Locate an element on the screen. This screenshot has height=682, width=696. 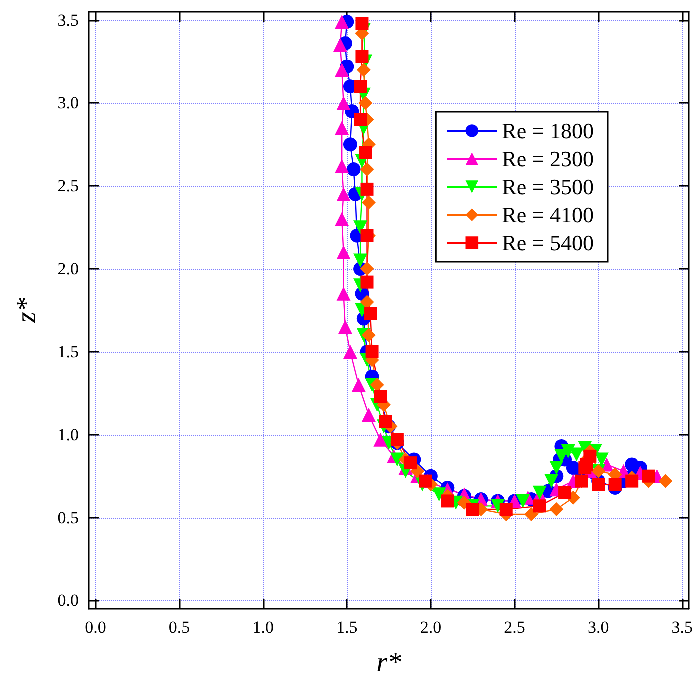
y-tick-label: 1.0 is located at coordinates (68, 434).